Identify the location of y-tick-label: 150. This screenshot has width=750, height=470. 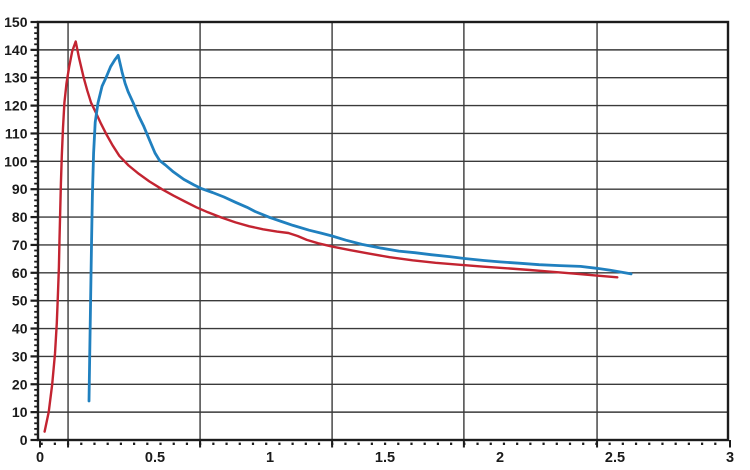
(16, 22).